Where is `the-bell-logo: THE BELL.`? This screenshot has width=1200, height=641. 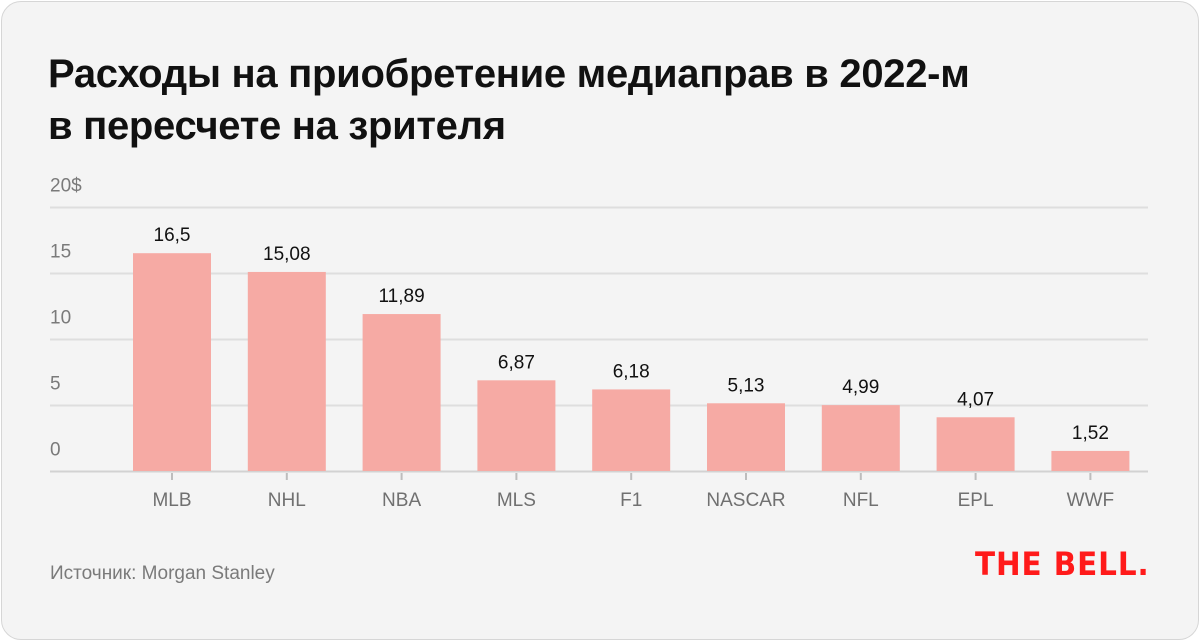 the-bell-logo: THE BELL. is located at coordinates (1062, 564).